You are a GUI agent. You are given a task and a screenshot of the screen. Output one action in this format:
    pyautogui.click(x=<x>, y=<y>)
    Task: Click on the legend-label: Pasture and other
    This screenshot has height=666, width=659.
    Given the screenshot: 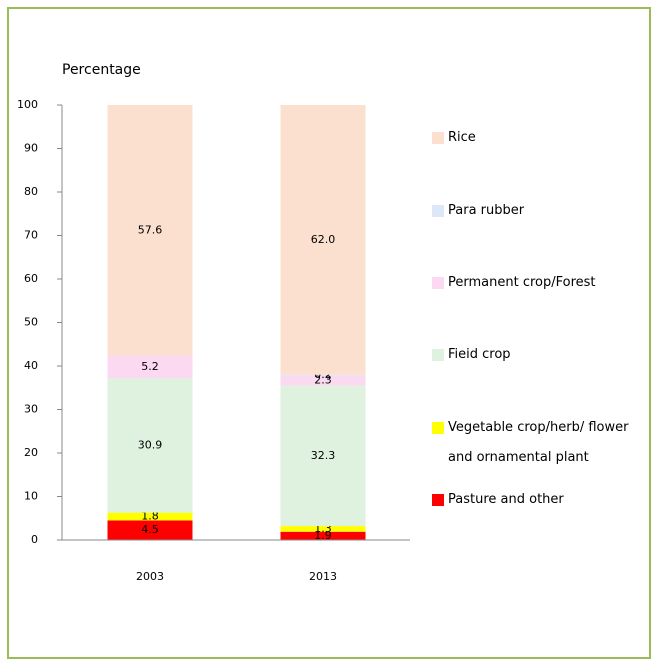 What is the action you would take?
    pyautogui.click(x=506, y=499)
    